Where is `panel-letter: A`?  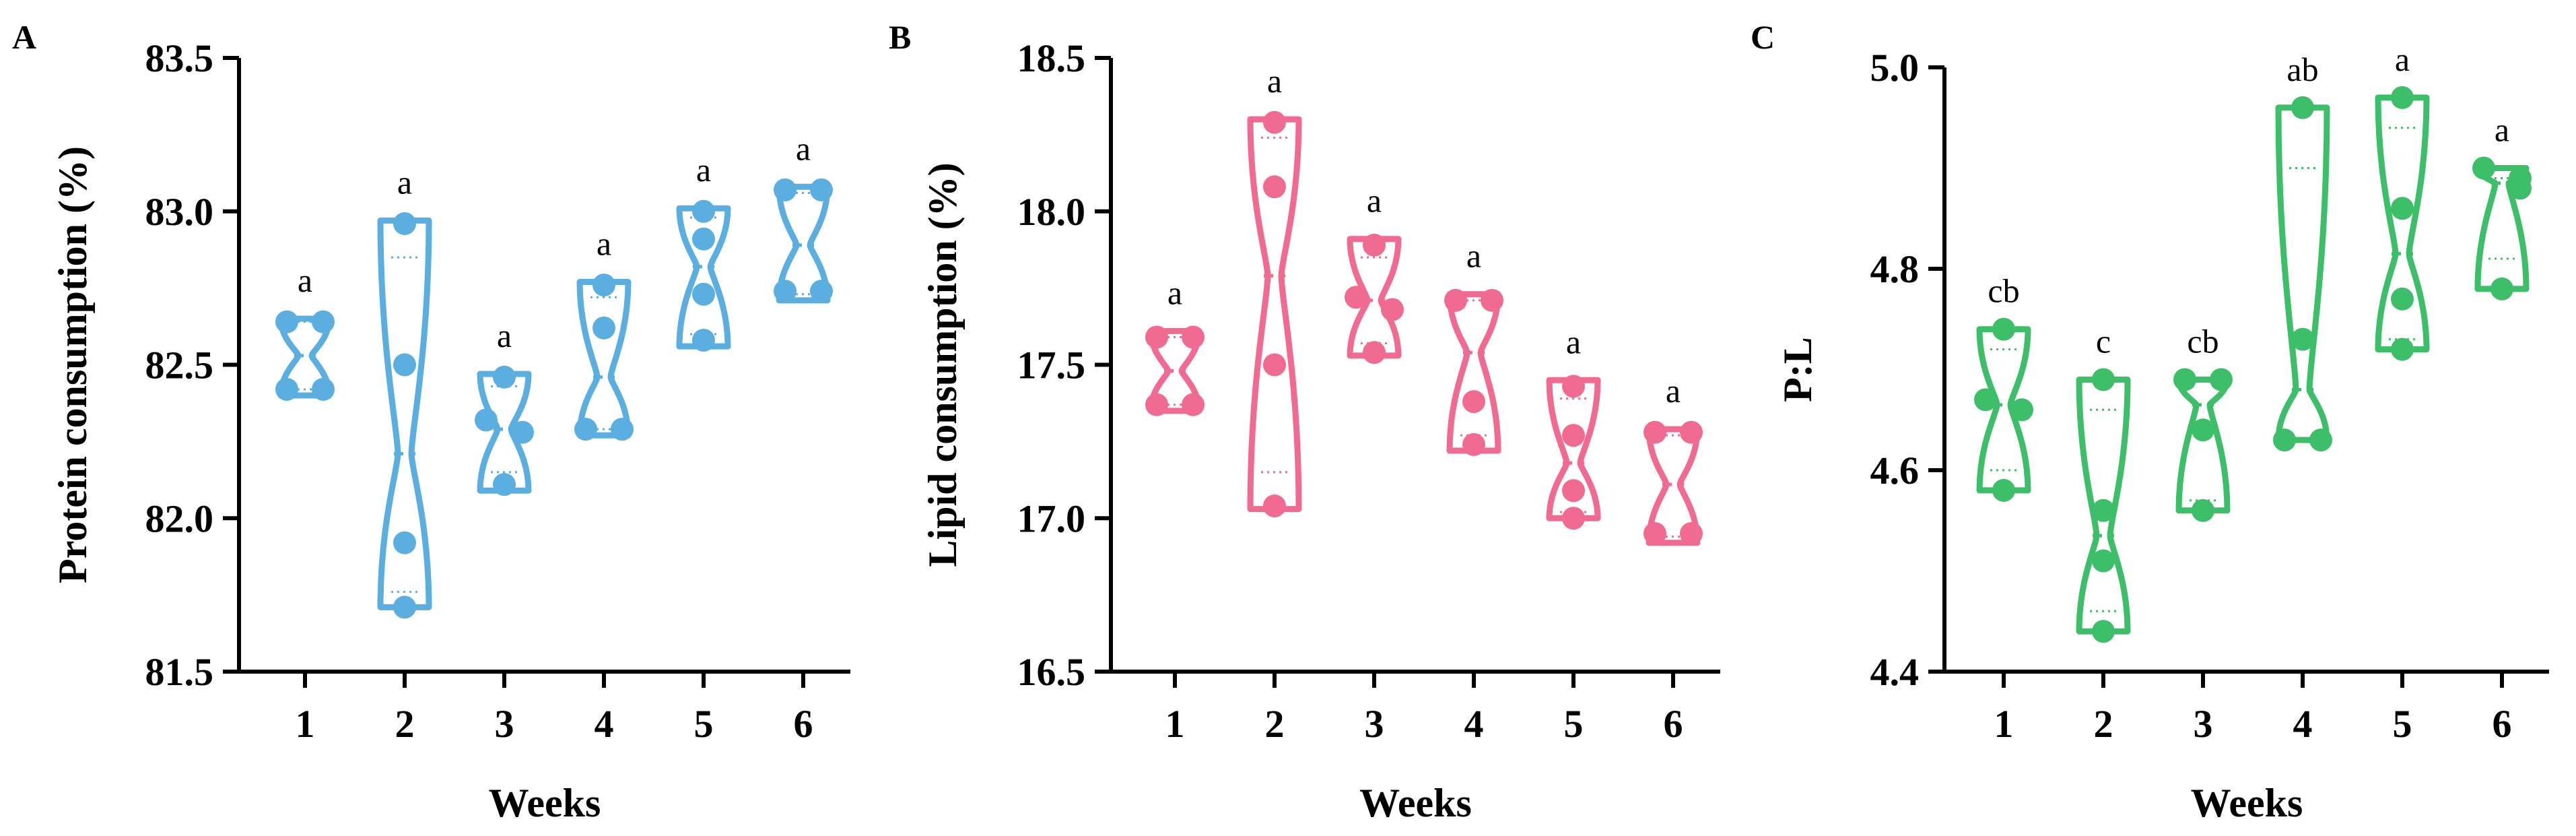 panel-letter: A is located at coordinates (24, 37).